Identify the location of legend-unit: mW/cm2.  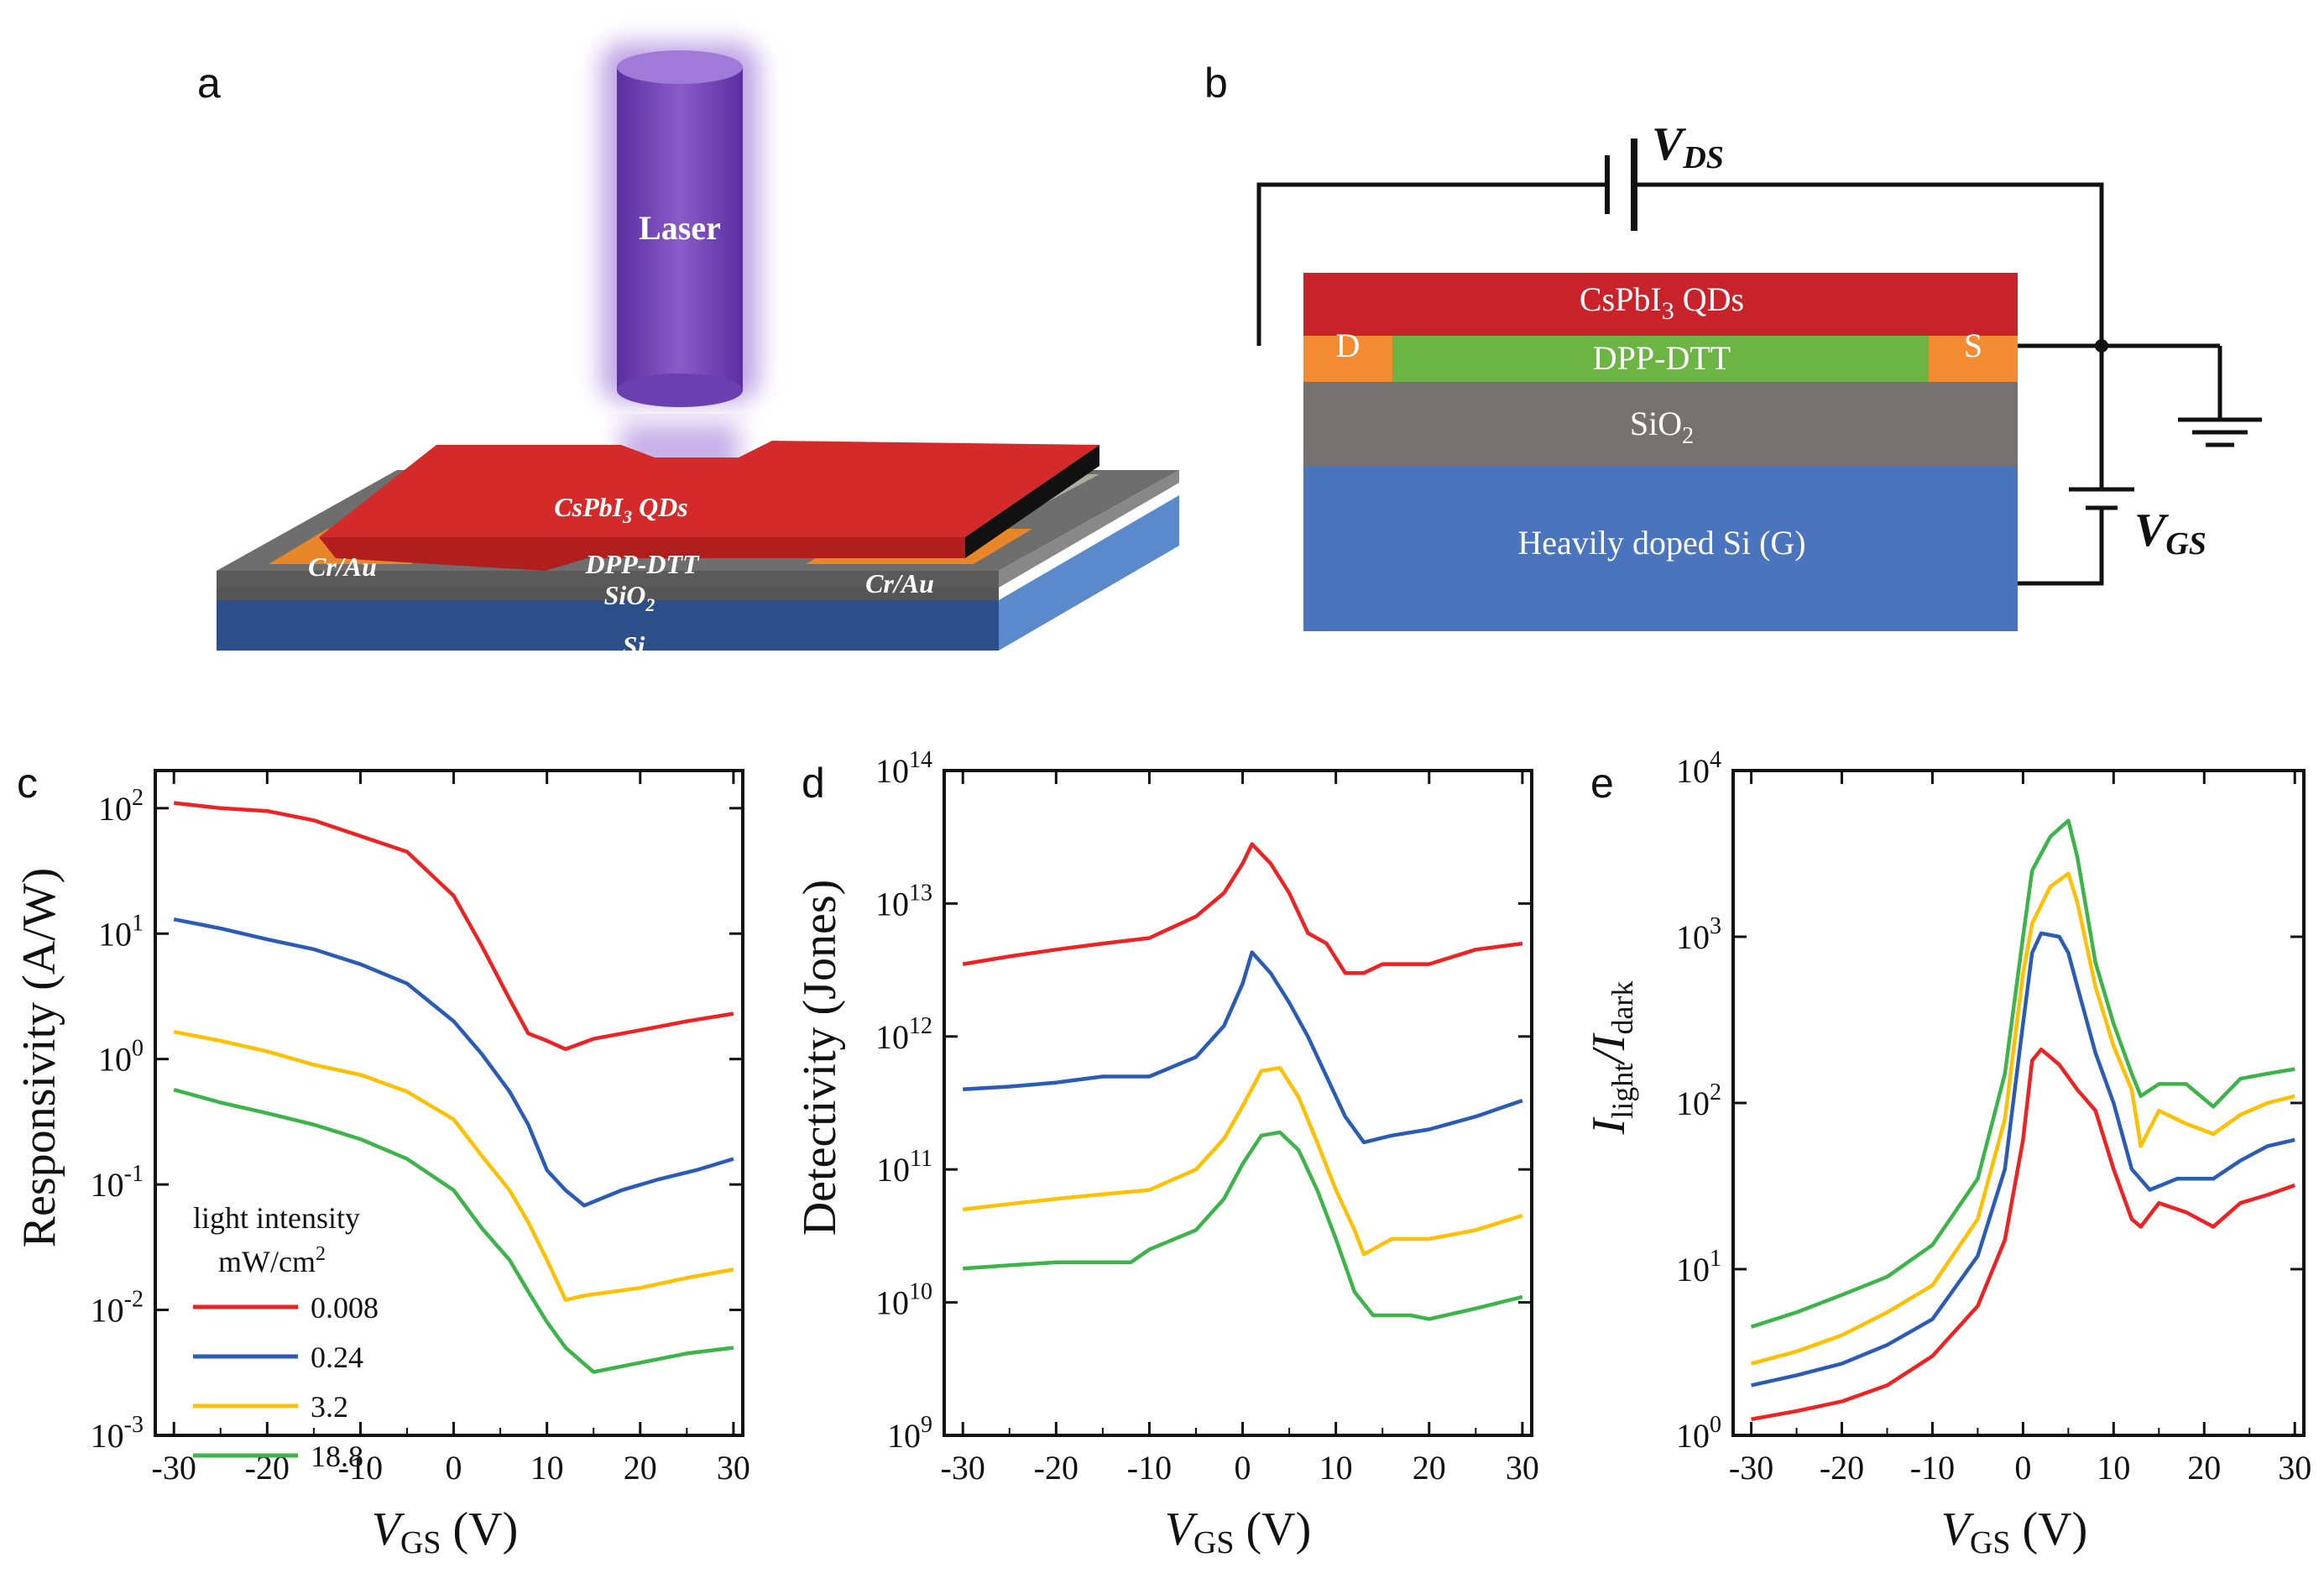
(272, 1260).